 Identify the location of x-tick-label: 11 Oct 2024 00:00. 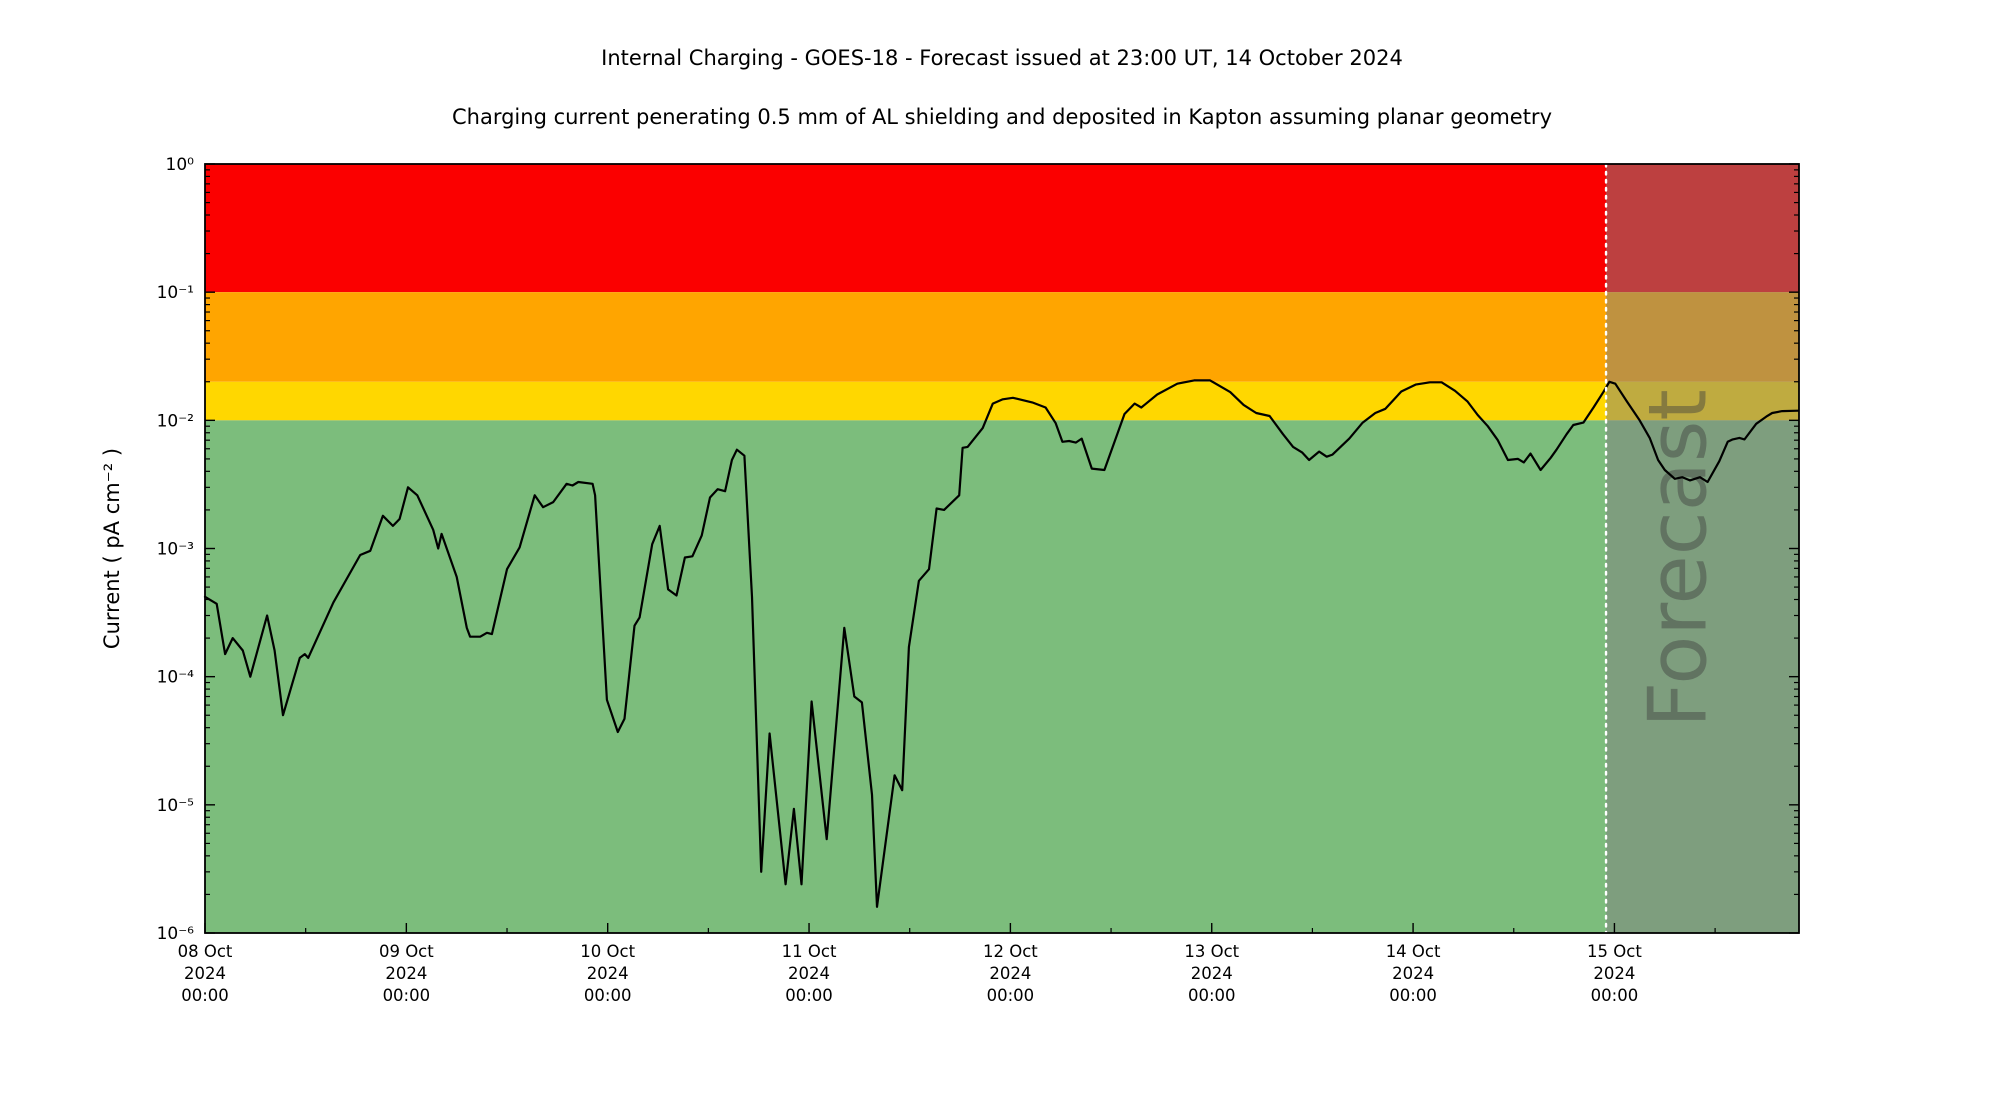
(809, 973).